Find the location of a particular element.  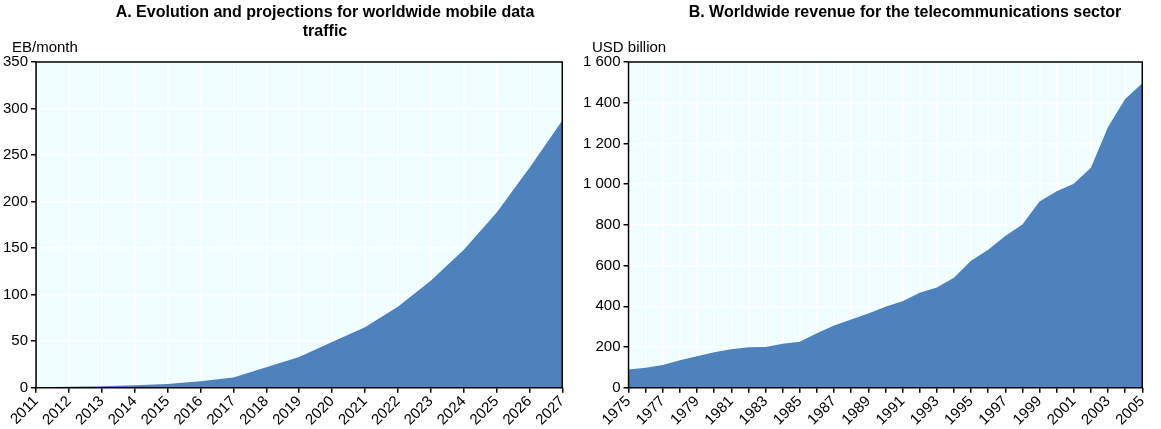

y-axis-title: EB/month is located at coordinates (45, 46).